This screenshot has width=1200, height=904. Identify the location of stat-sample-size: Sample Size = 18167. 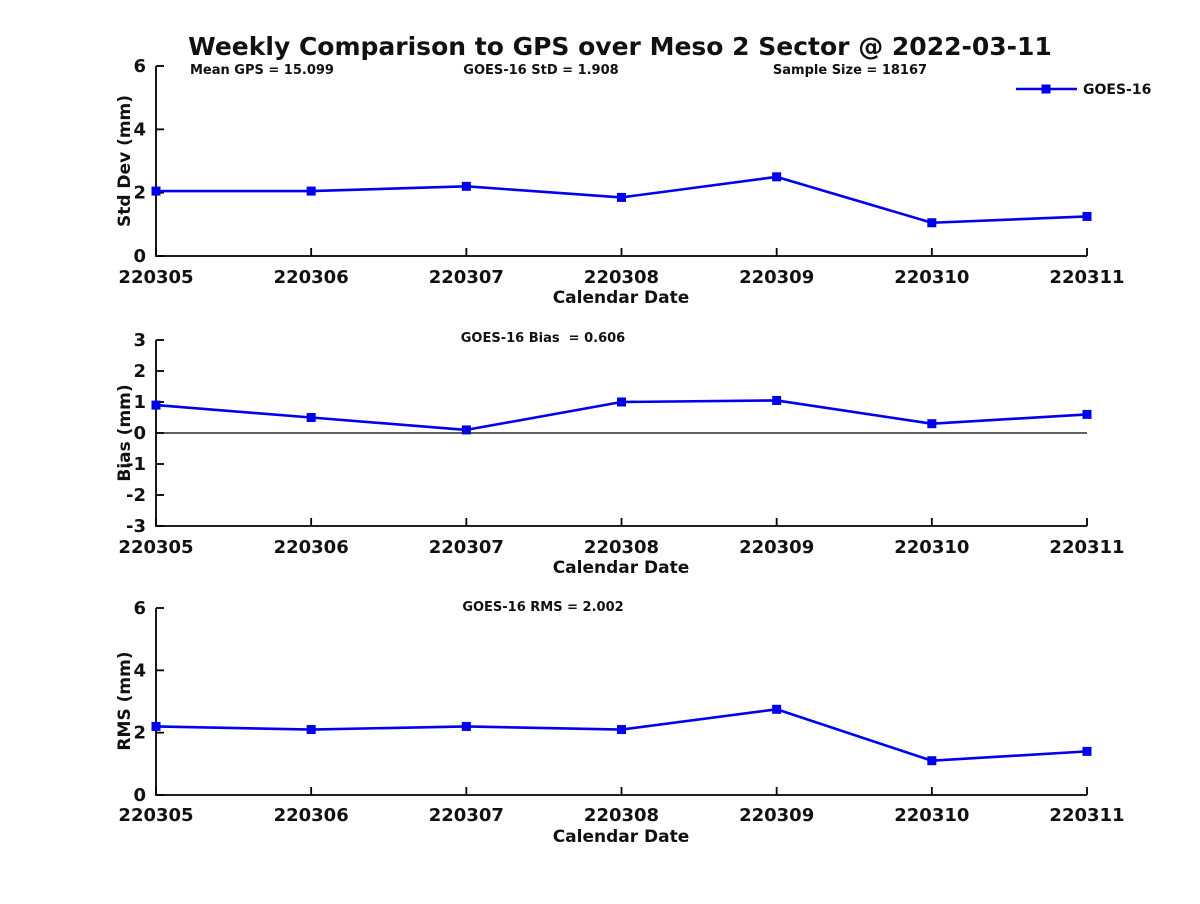
(850, 70).